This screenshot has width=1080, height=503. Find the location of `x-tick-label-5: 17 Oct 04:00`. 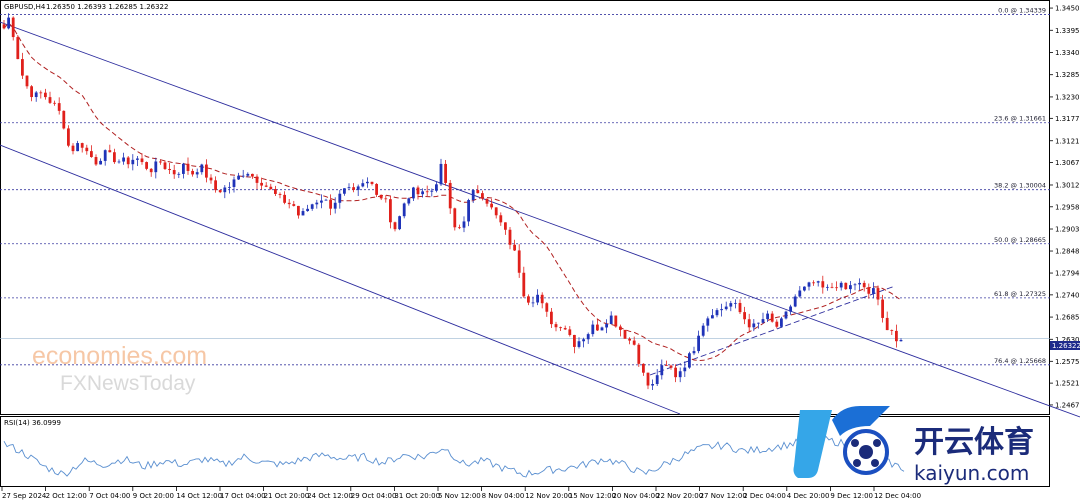

x-tick-label-5: 17 Oct 04:00 is located at coordinates (243, 496).